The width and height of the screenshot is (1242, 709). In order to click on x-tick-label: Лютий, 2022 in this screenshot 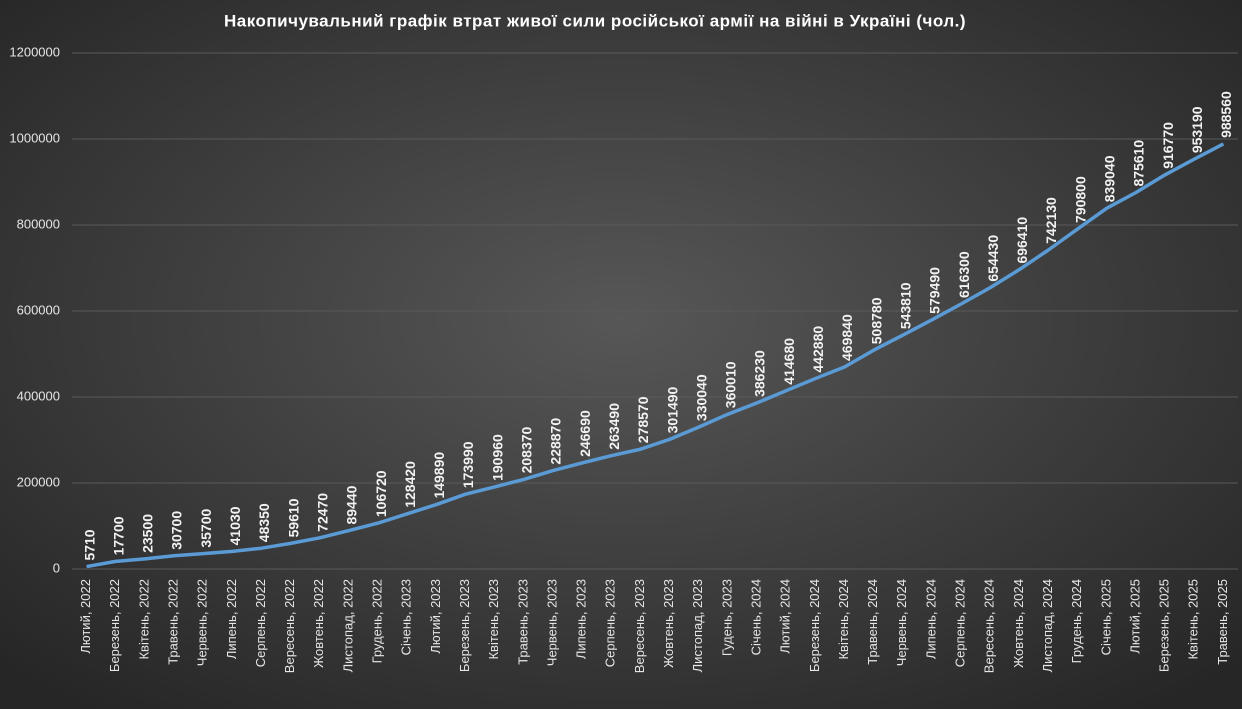, I will do `click(85, 616)`.